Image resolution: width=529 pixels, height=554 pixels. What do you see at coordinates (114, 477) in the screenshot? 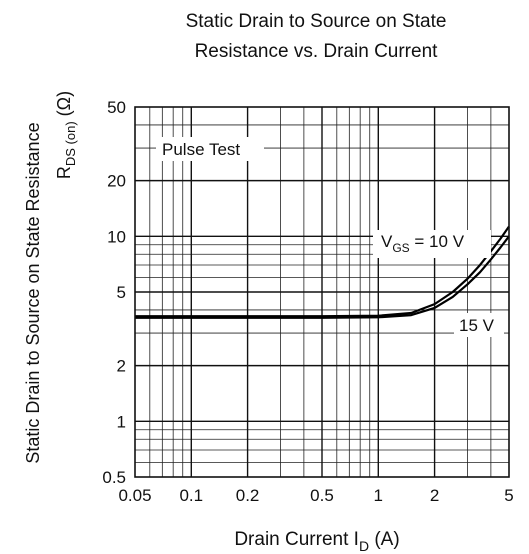
I see `y-tick-label: 0.5` at bounding box center [114, 477].